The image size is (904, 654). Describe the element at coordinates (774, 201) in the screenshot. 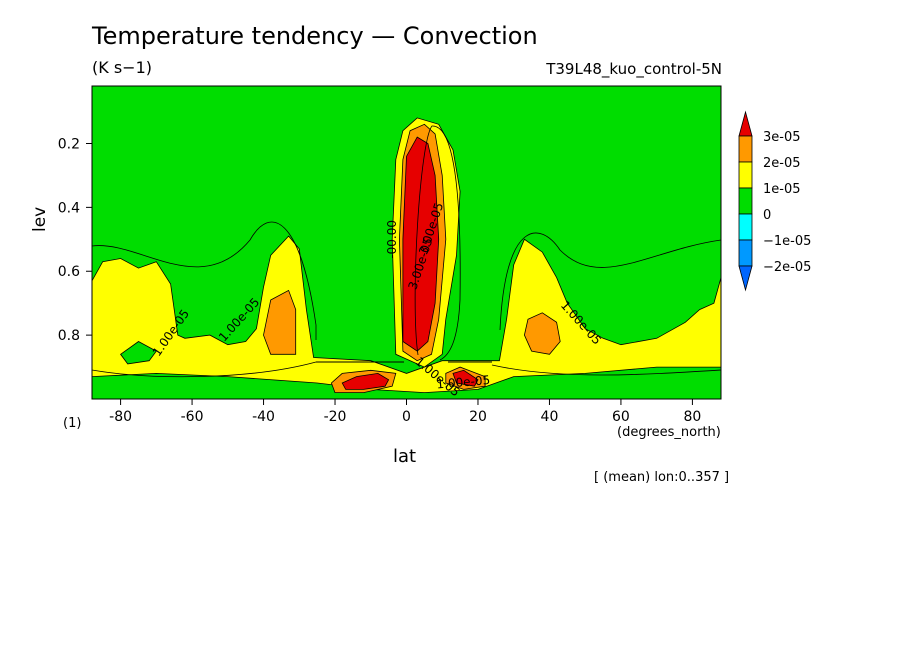

I see `color-legend: 3e-05 2e-05 1e-05 0 −1e-05 −2e-05` at that location.